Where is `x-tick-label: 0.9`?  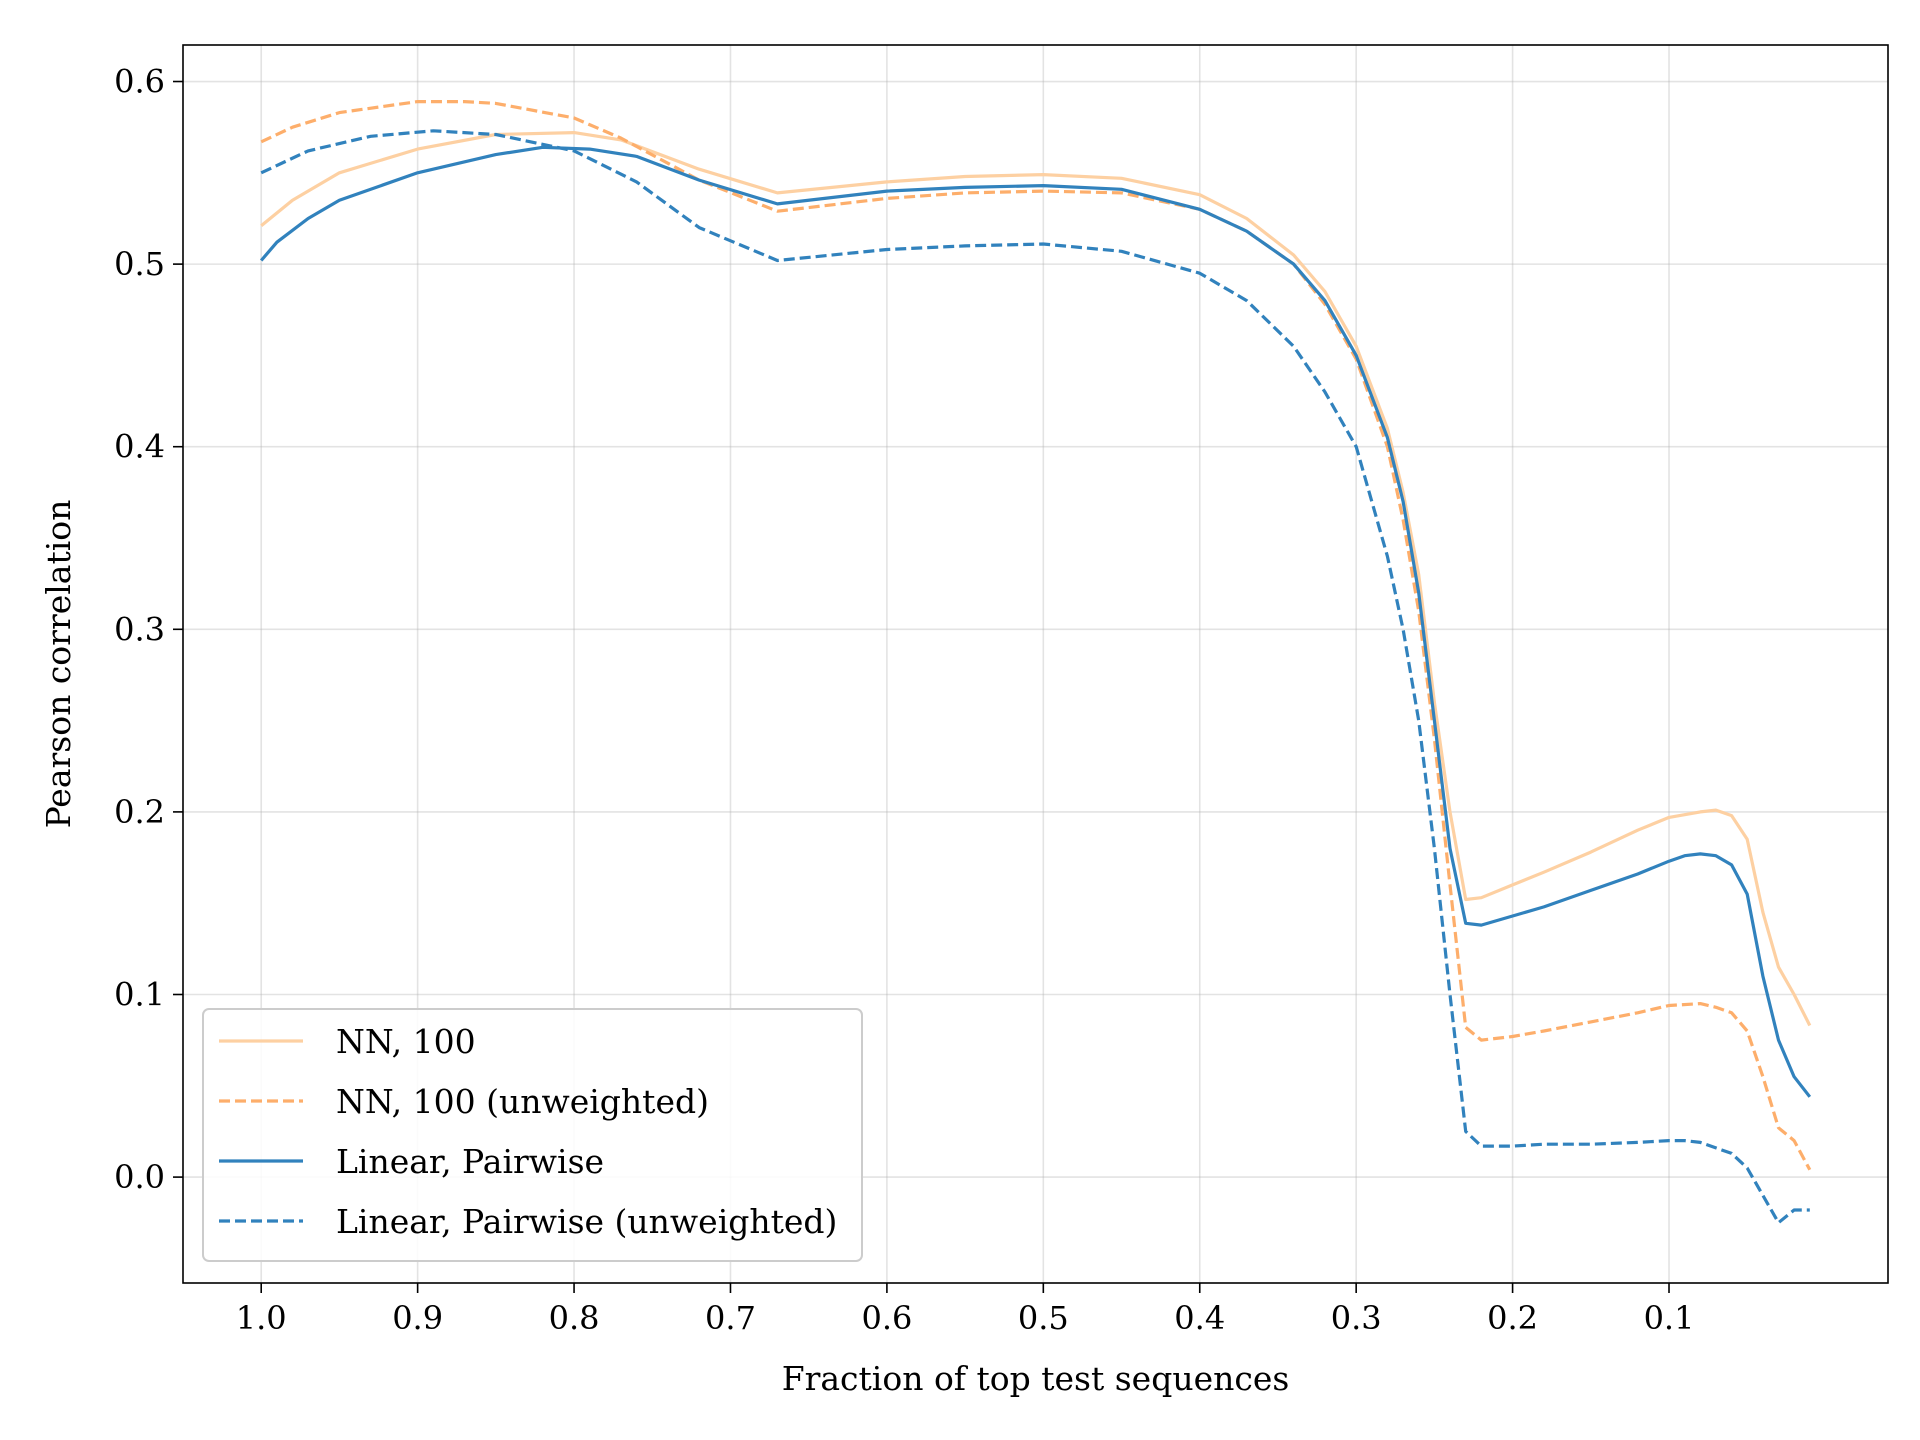 x-tick-label: 0.9 is located at coordinates (417, 1318).